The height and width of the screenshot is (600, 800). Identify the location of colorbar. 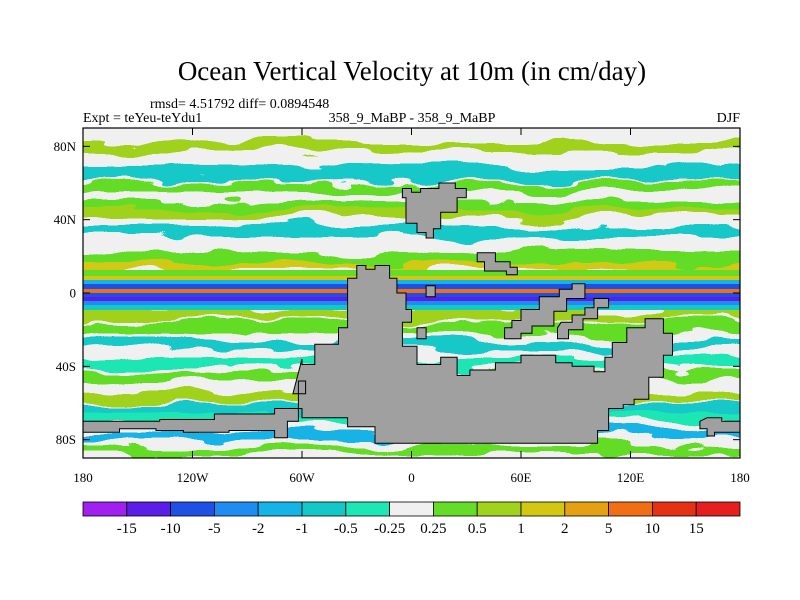
(411, 509).